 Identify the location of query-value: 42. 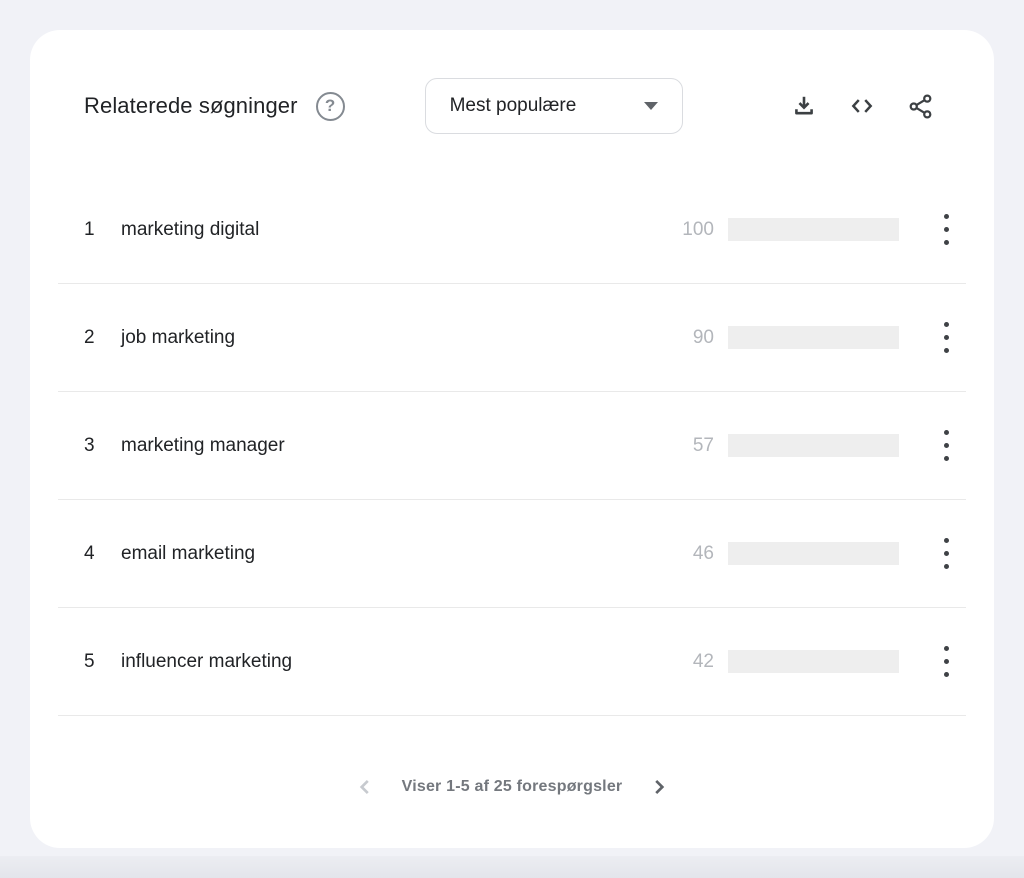
(703, 661).